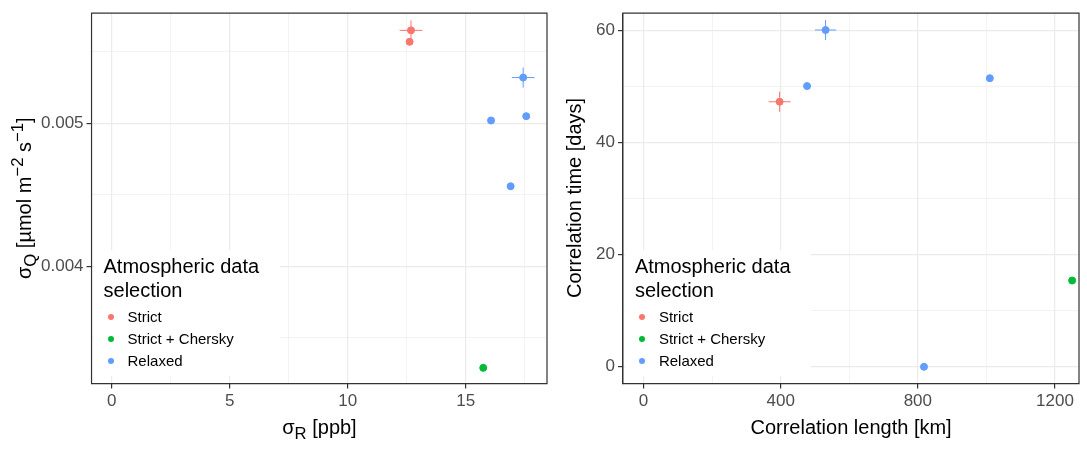 Image resolution: width=1087 pixels, height=455 pixels. Describe the element at coordinates (780, 401) in the screenshot. I see `x-tick-label: 400` at that location.